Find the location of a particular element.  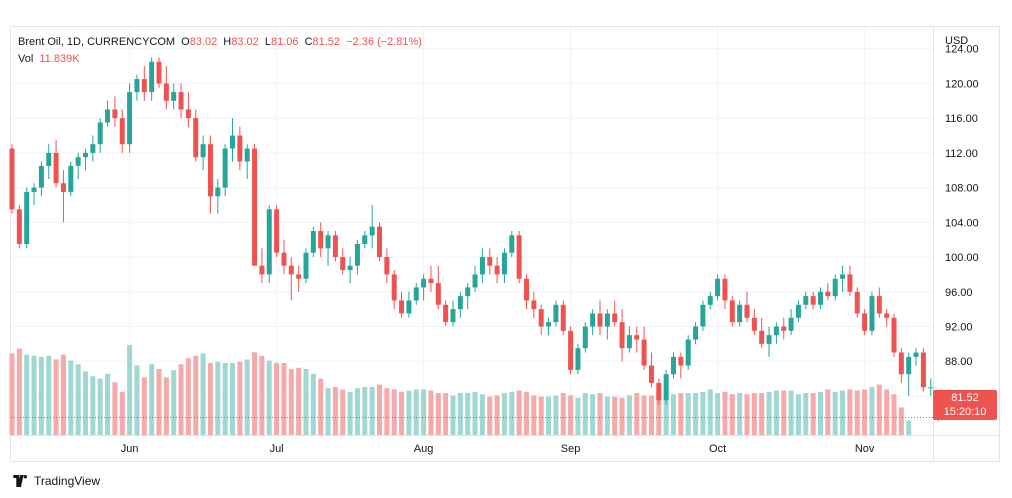

volume-label: Vol is located at coordinates (26, 59).